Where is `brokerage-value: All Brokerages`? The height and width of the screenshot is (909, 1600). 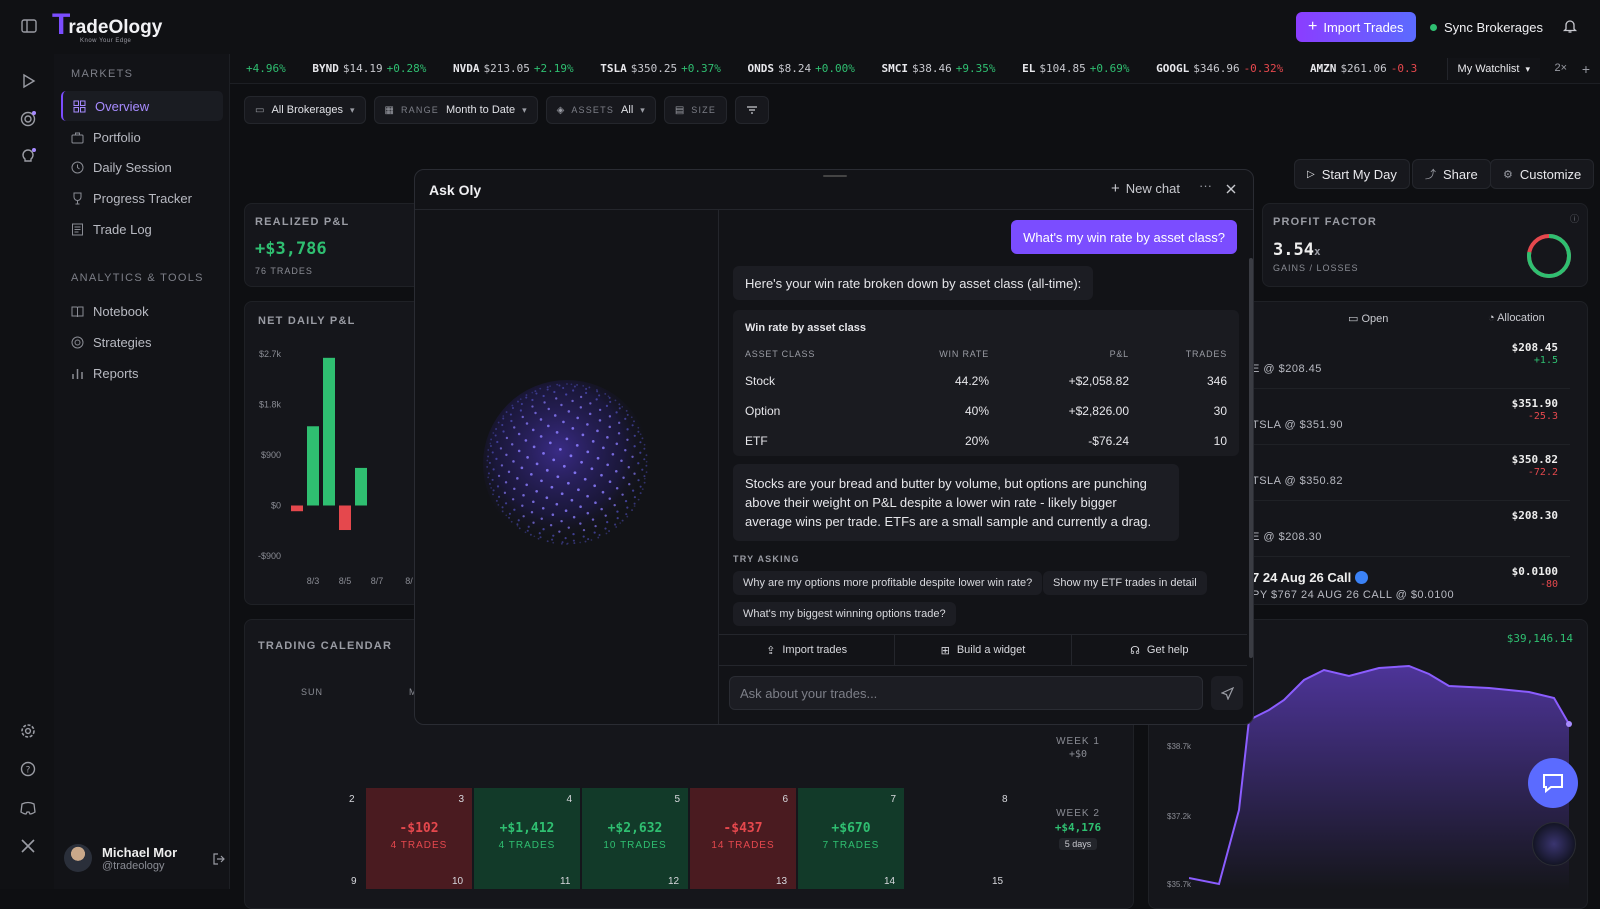
brokerage-value: All Brokerages is located at coordinates (307, 110).